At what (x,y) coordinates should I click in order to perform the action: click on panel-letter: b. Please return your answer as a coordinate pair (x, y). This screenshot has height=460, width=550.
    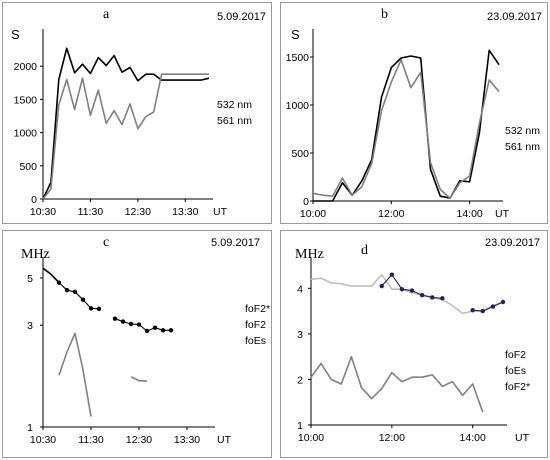
    Looking at the image, I should click on (384, 14).